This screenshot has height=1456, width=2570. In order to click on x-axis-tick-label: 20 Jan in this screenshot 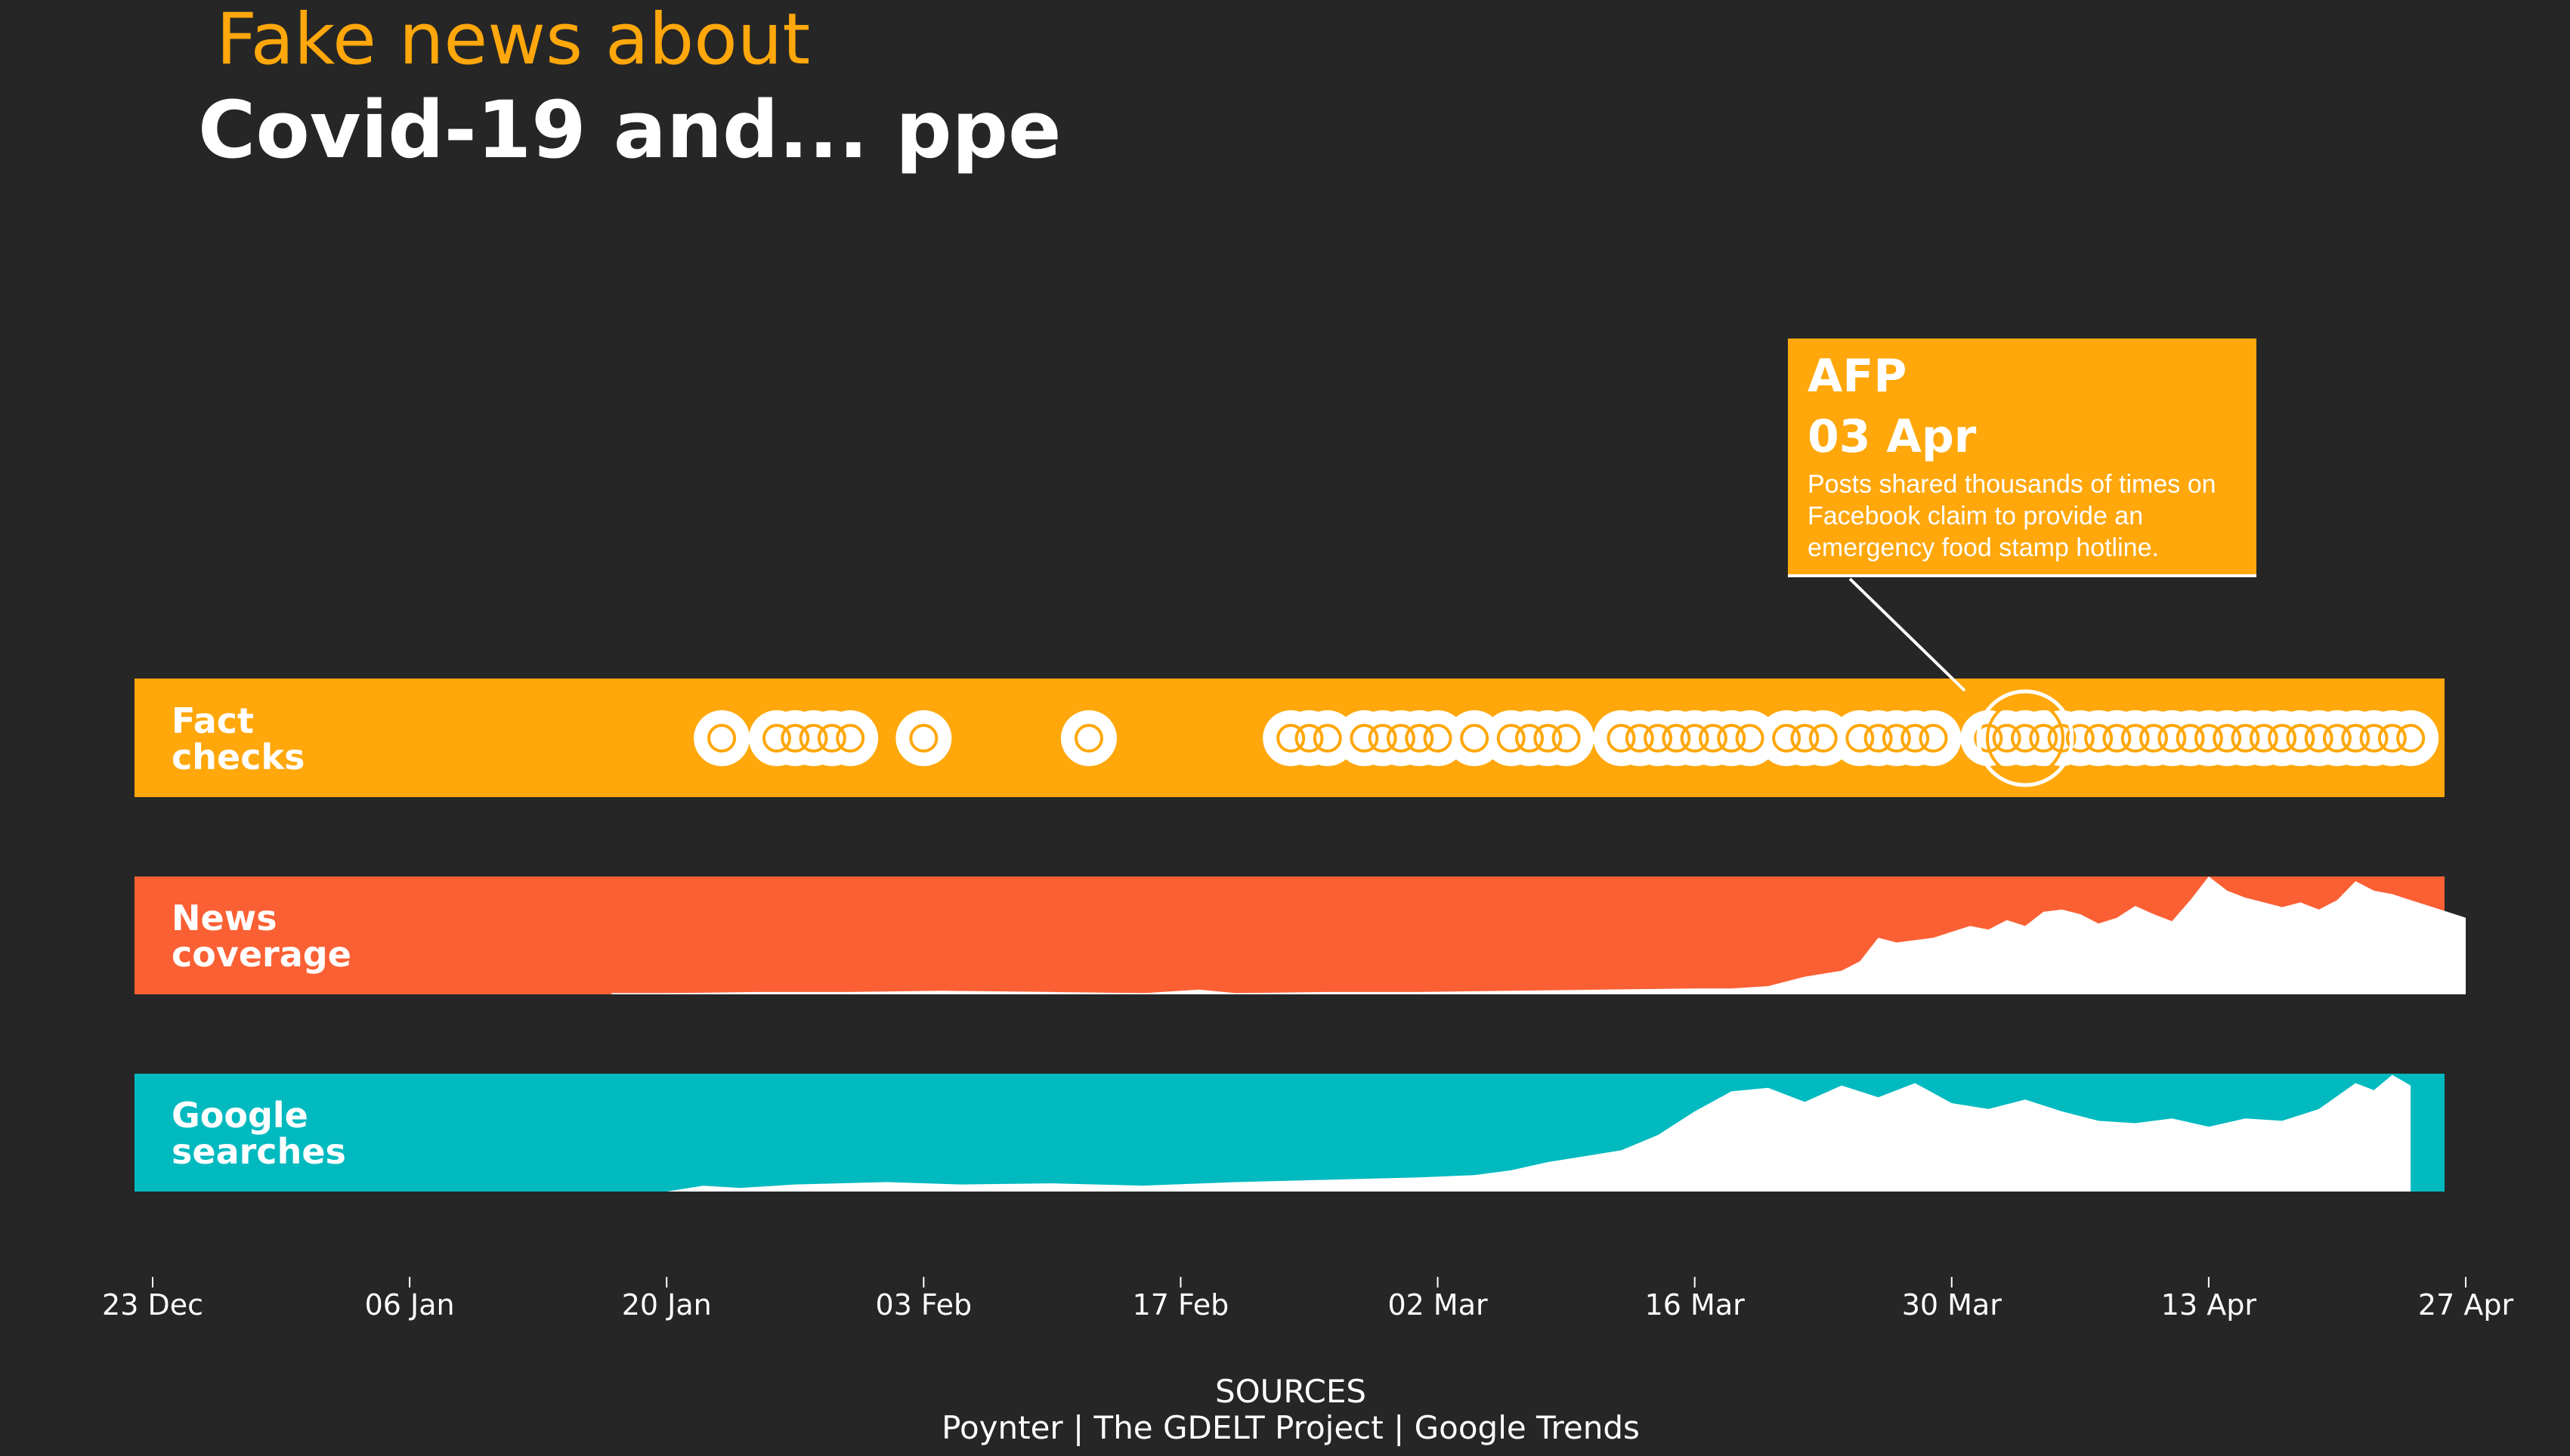, I will do `click(667, 1305)`.